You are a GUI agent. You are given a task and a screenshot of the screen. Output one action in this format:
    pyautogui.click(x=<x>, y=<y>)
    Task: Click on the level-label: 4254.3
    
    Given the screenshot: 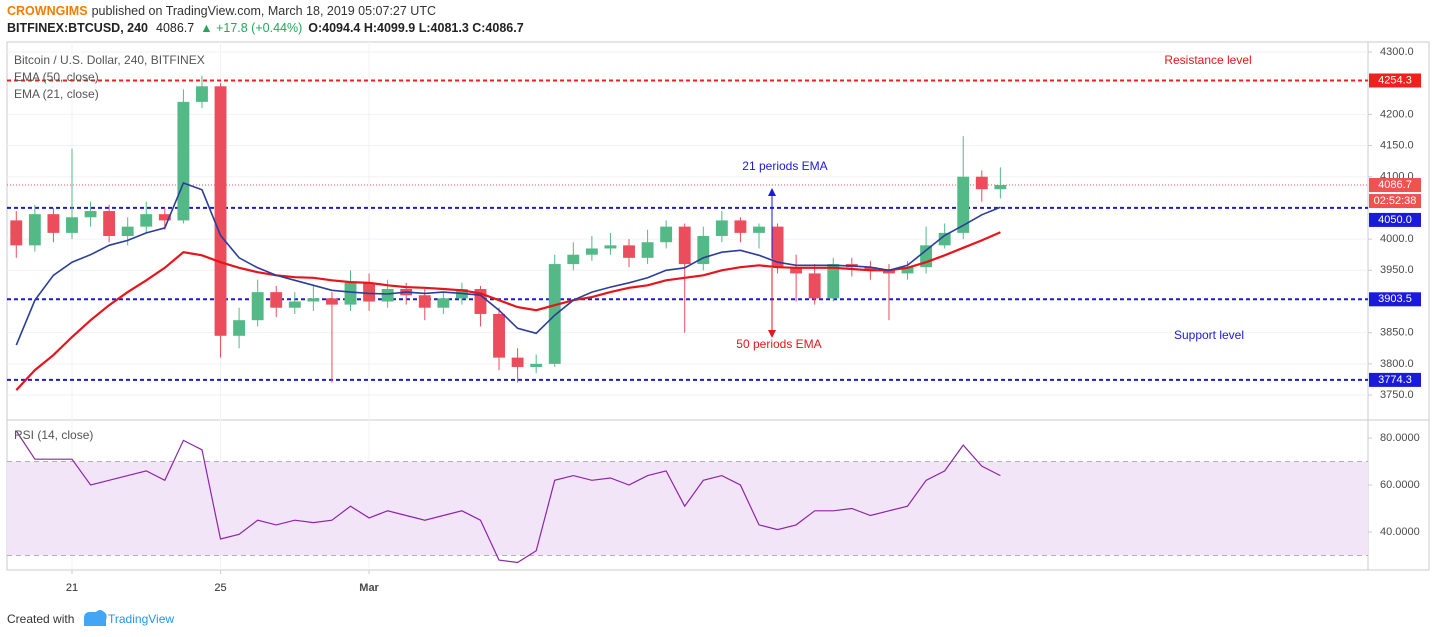 What is the action you would take?
    pyautogui.click(x=1395, y=80)
    